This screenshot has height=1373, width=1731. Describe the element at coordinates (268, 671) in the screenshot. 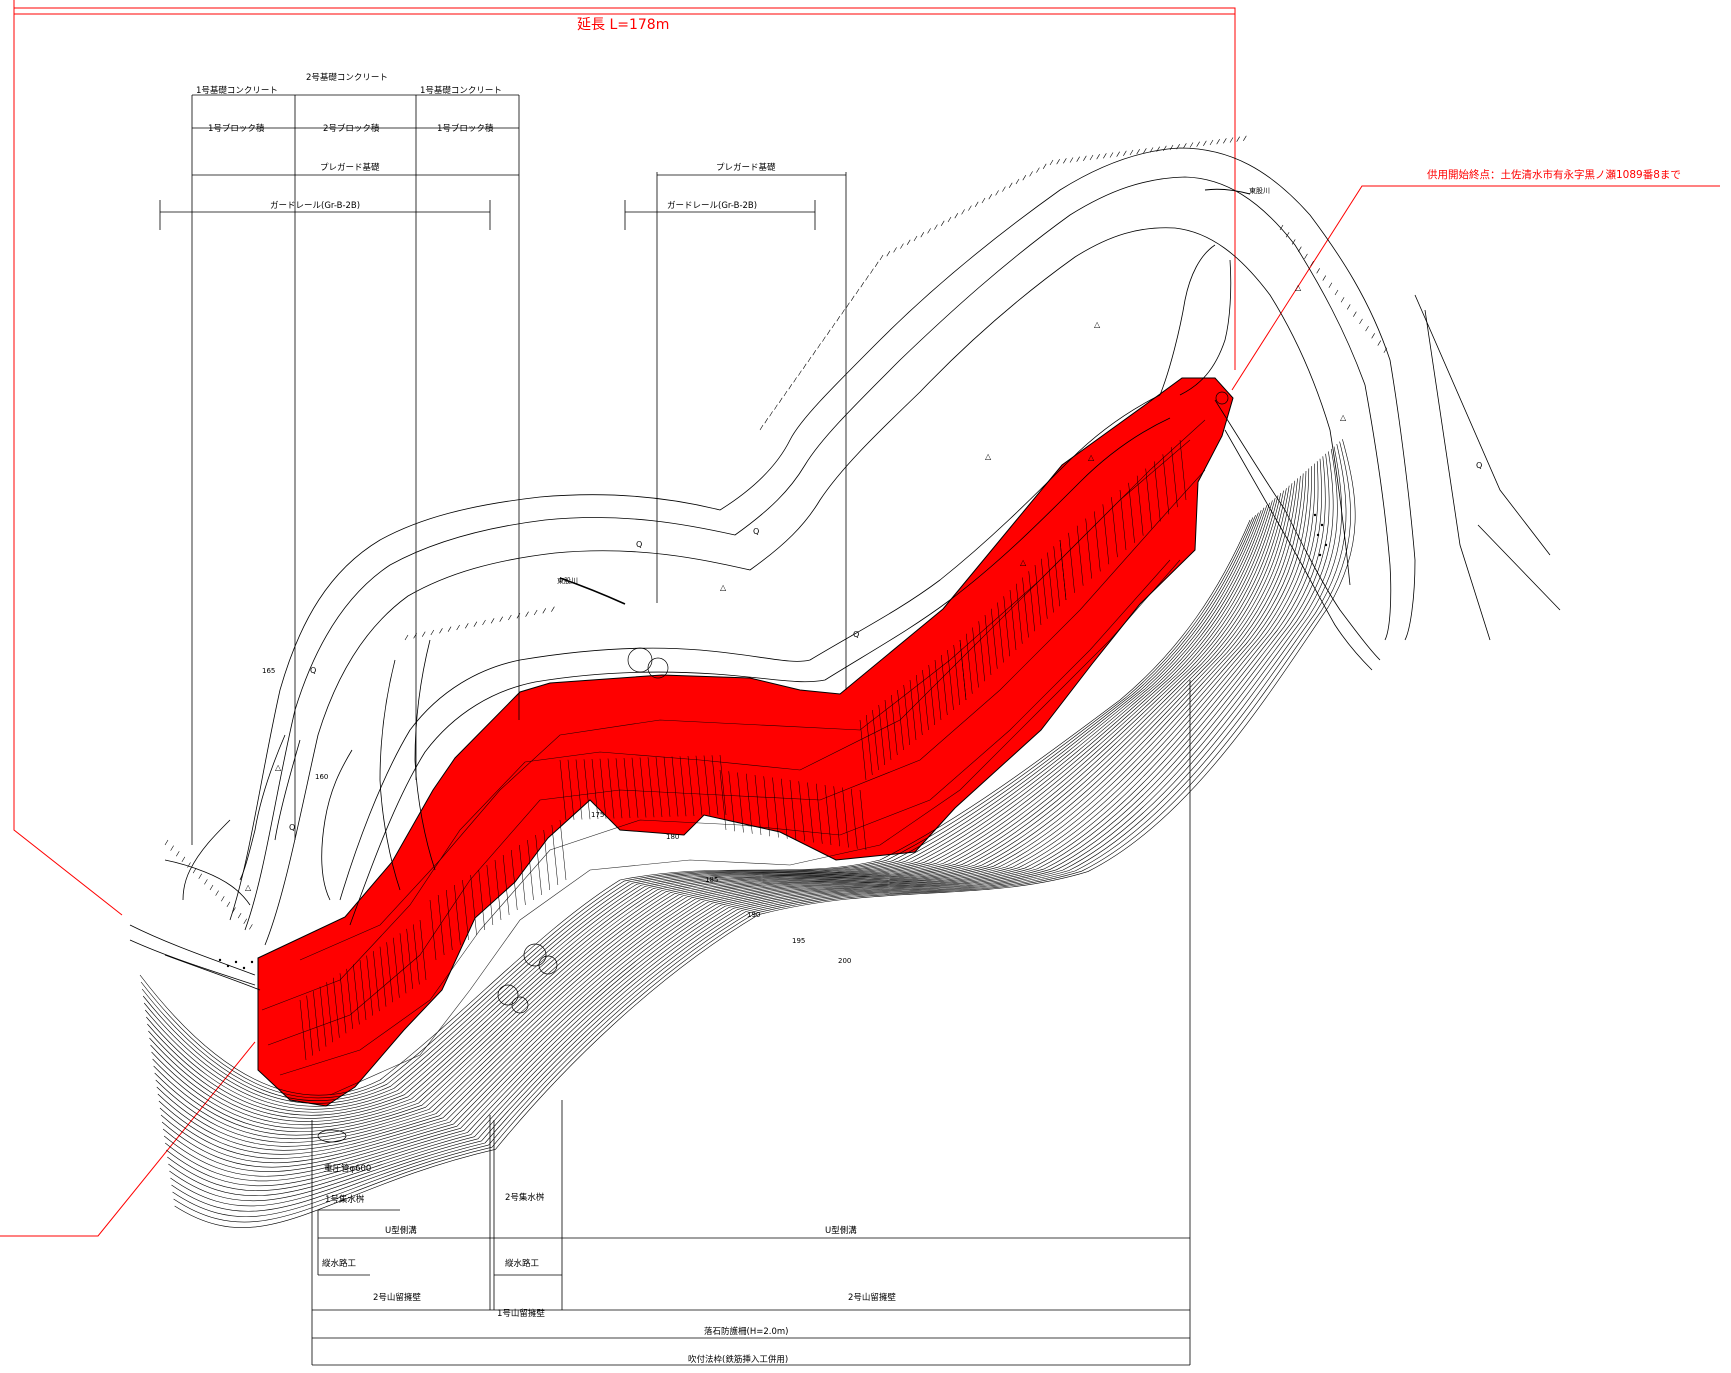

I see `contour-165: 165` at that location.